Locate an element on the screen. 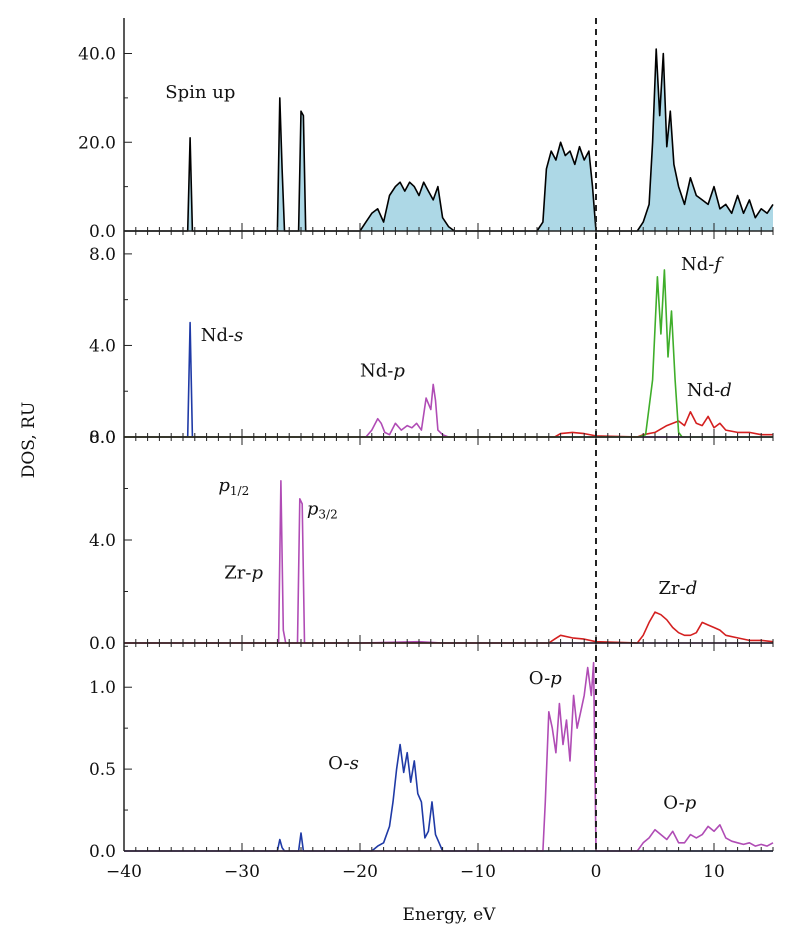 Image resolution: width=803 pixels, height=943 pixels. annotation-nd-1: Nd-p is located at coordinates (382, 370).